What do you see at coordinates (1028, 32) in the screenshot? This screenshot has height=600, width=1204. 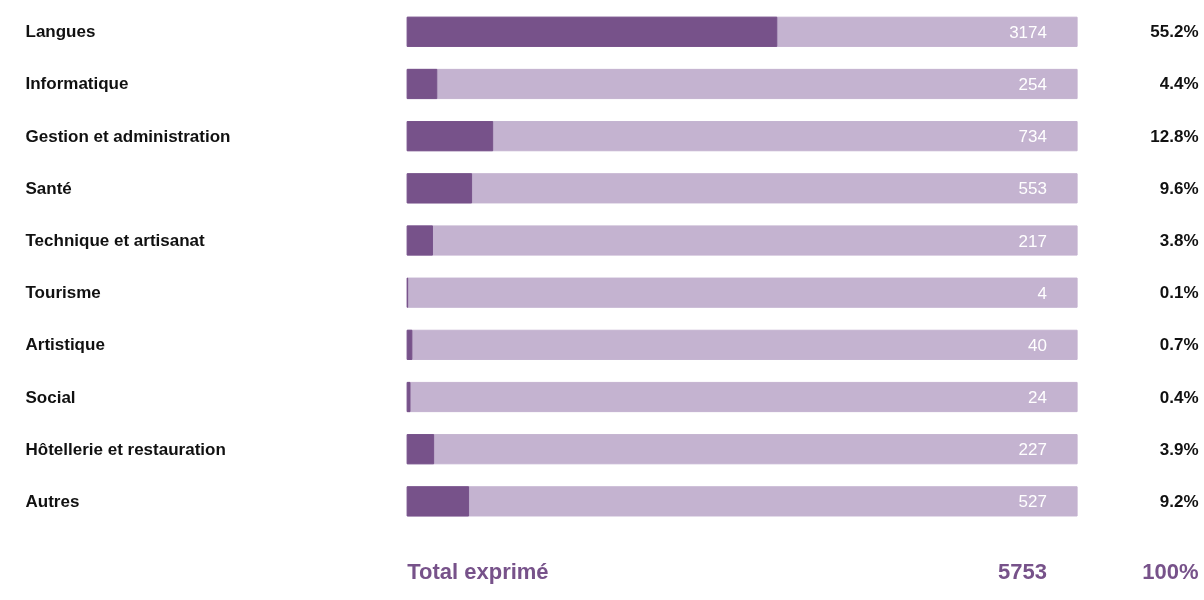 I see `data-label: 3174` at bounding box center [1028, 32].